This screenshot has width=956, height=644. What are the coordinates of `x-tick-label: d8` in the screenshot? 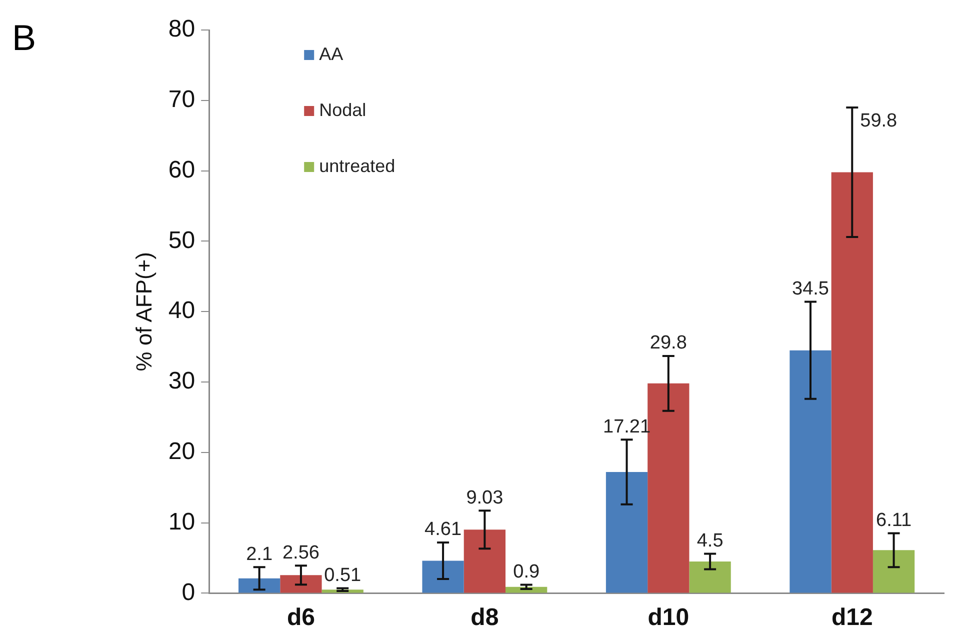 It's located at (484, 618).